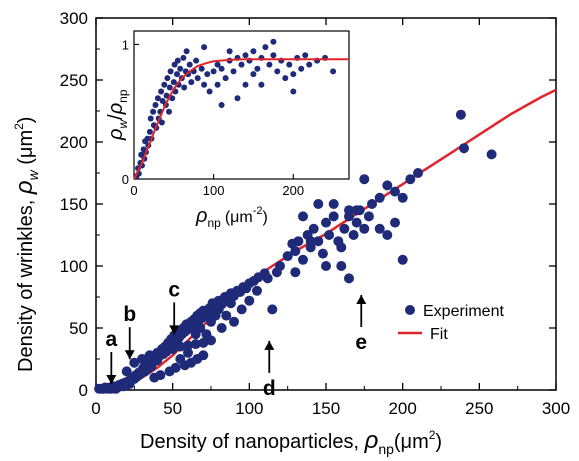 The image size is (579, 461). What do you see at coordinates (125, 44) in the screenshot?
I see `inset-y-tick-label: 1` at bounding box center [125, 44].